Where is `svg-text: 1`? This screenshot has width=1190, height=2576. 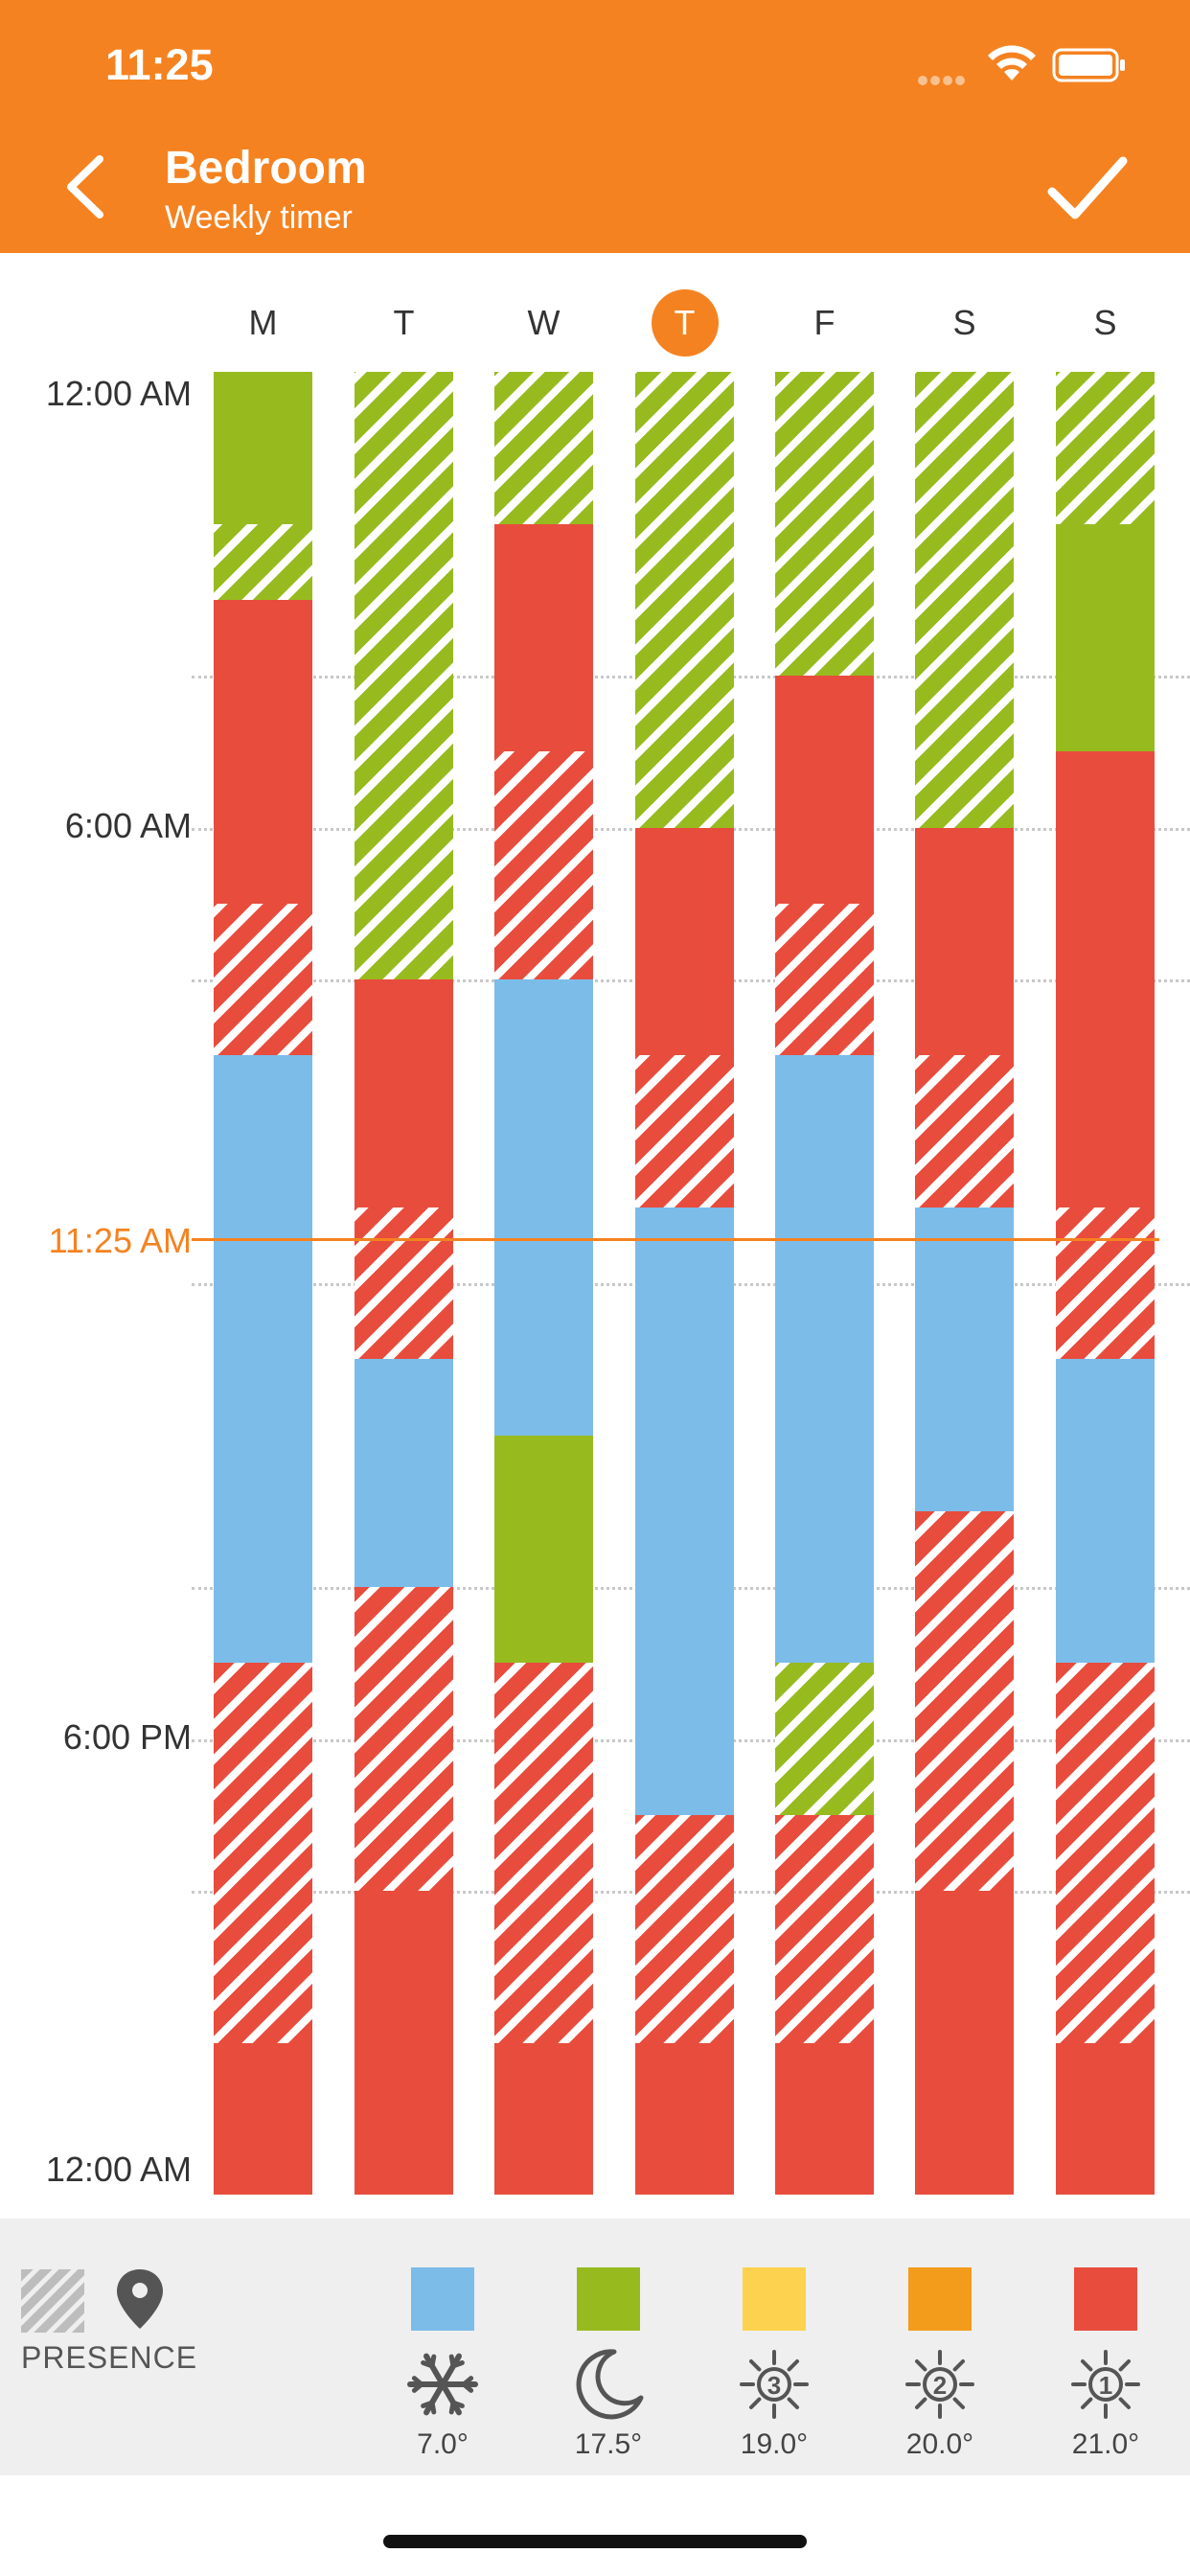 svg-text: 1 is located at coordinates (1105, 2386).